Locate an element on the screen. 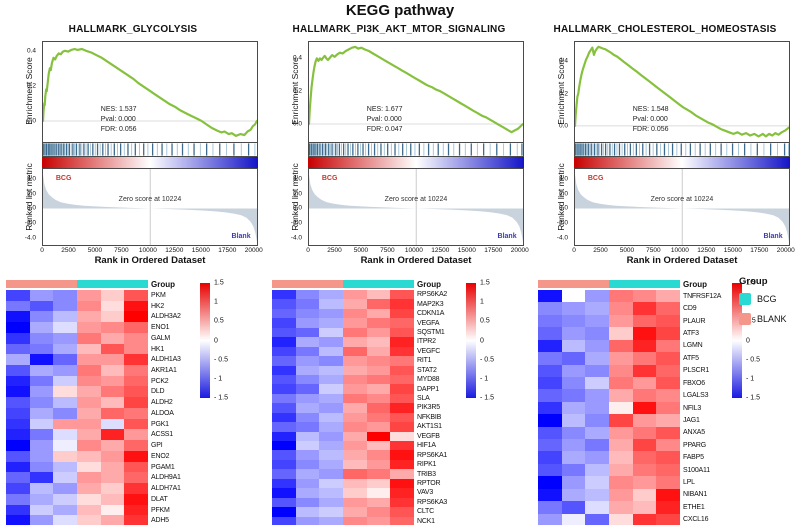  x-tick-label: 20000 is located at coordinates (785, 250).